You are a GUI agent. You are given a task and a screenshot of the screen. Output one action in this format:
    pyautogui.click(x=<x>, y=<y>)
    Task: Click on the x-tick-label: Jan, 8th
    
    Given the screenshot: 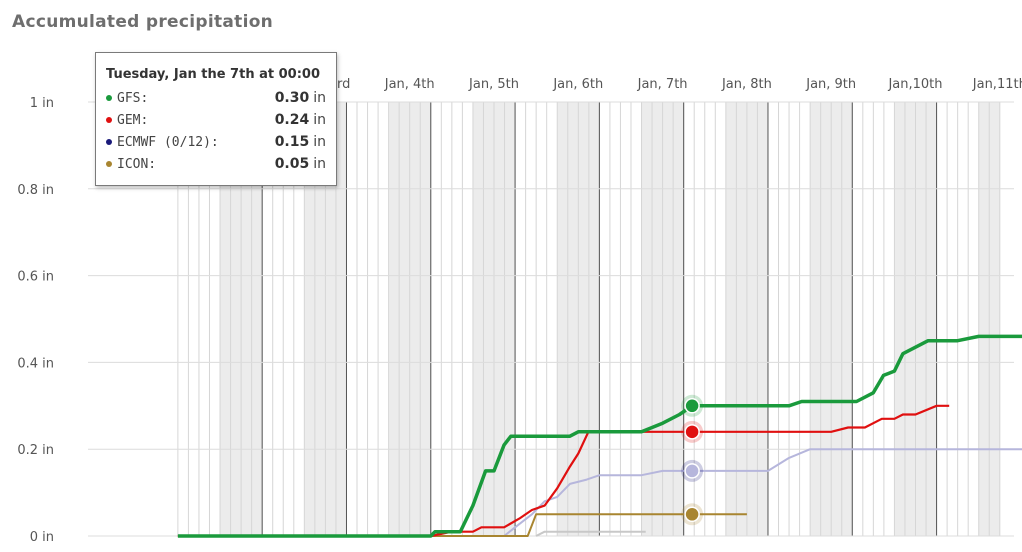 What is the action you would take?
    pyautogui.click(x=746, y=84)
    